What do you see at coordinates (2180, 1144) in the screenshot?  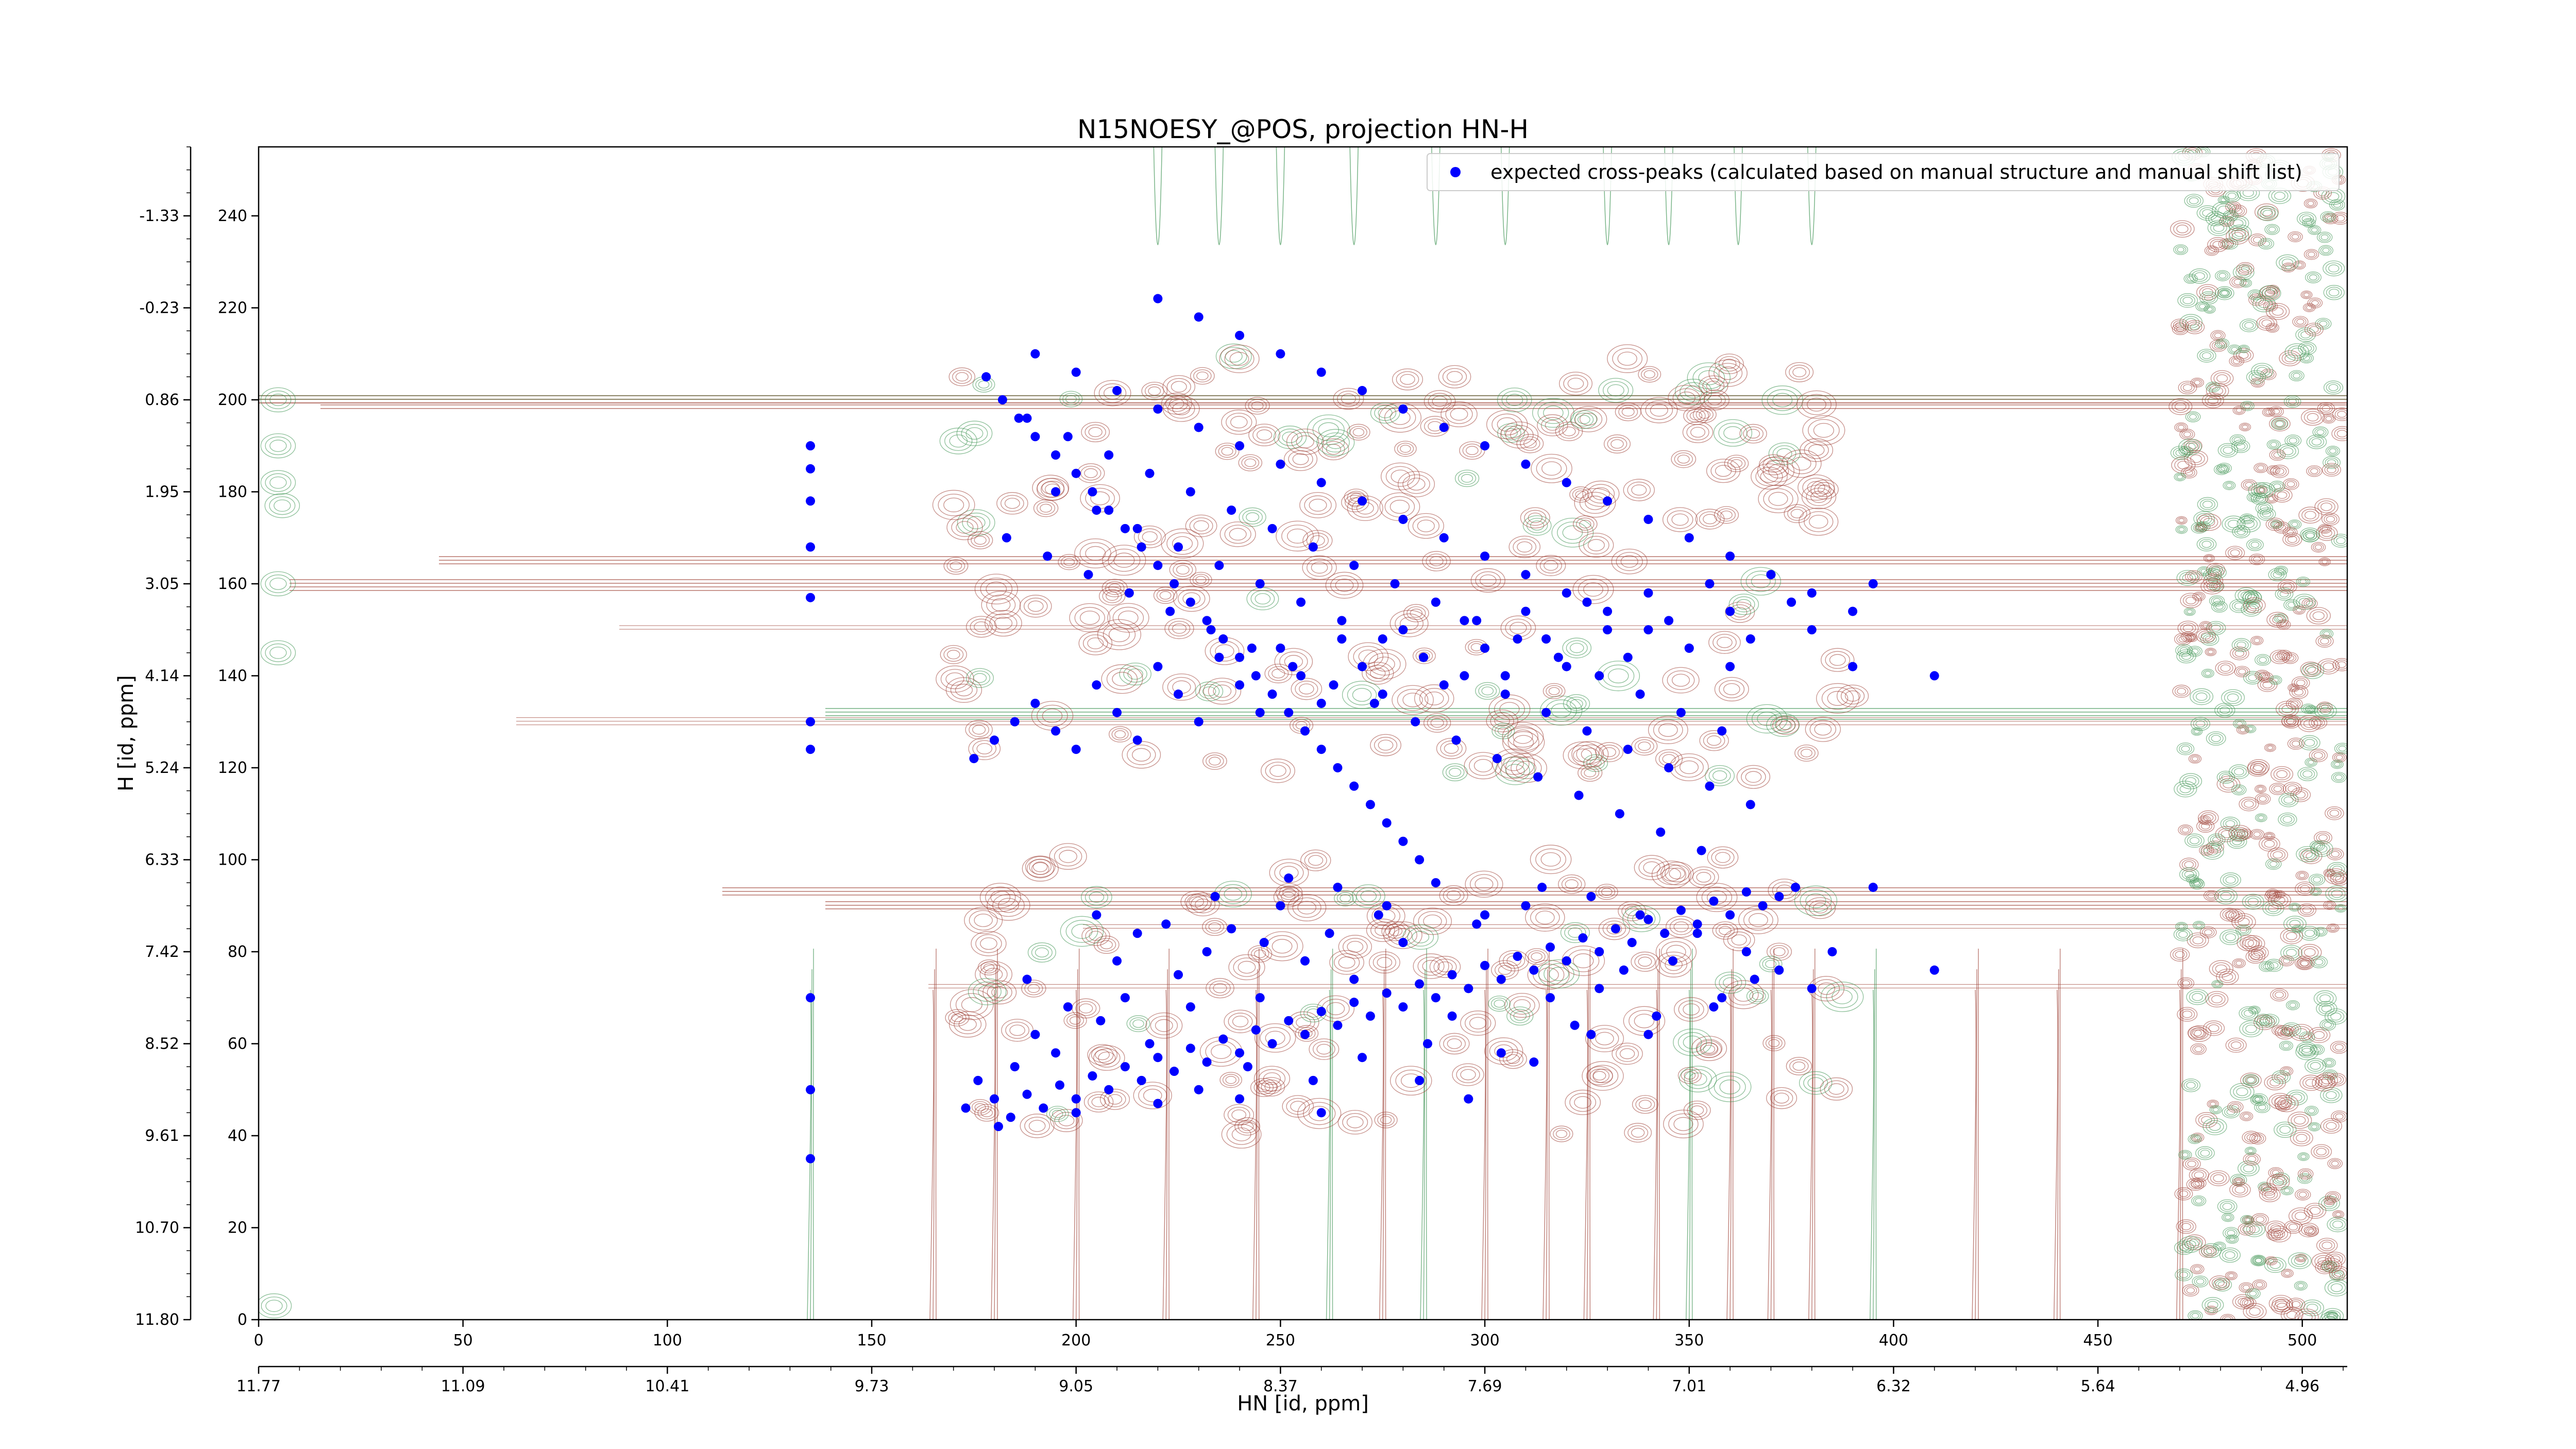 I see `contour-streak` at bounding box center [2180, 1144].